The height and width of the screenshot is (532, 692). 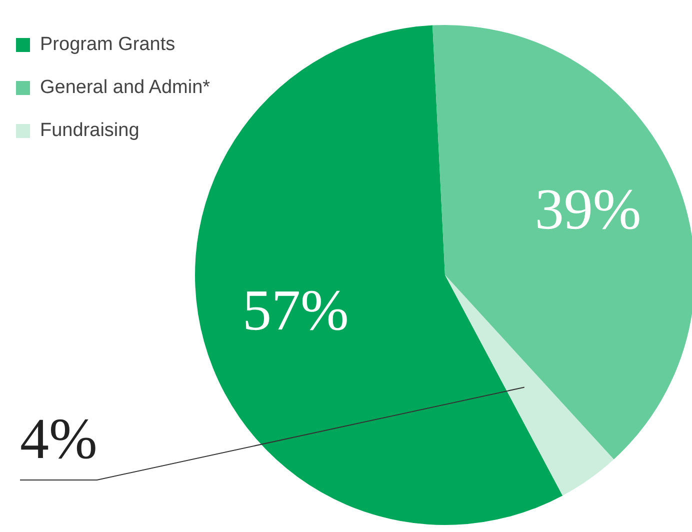 I want to click on legend-label: General and Admin*, so click(x=125, y=87).